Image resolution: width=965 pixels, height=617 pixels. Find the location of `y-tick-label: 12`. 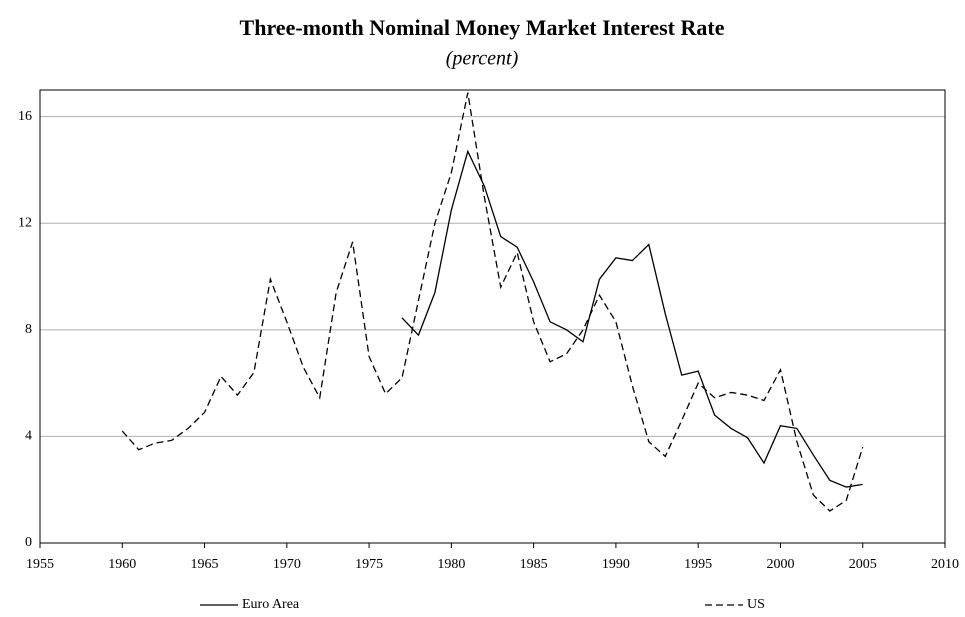

y-tick-label: 12 is located at coordinates (25, 222).